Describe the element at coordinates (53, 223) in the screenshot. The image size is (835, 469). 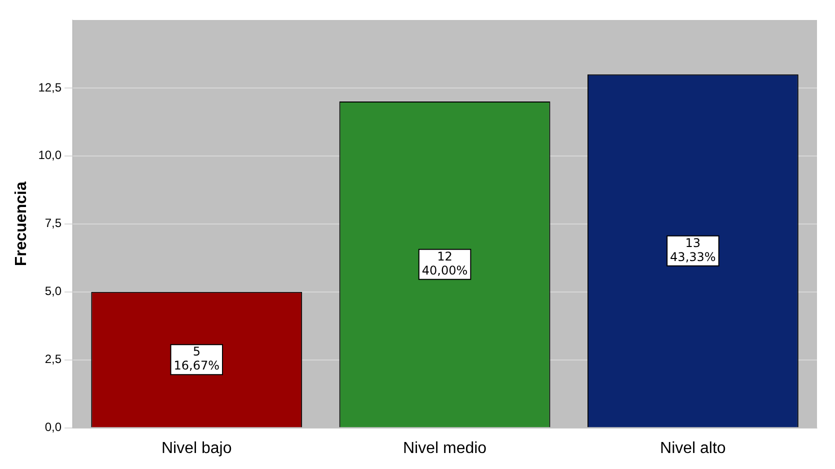
I see `y-tick-label: 7,5` at that location.